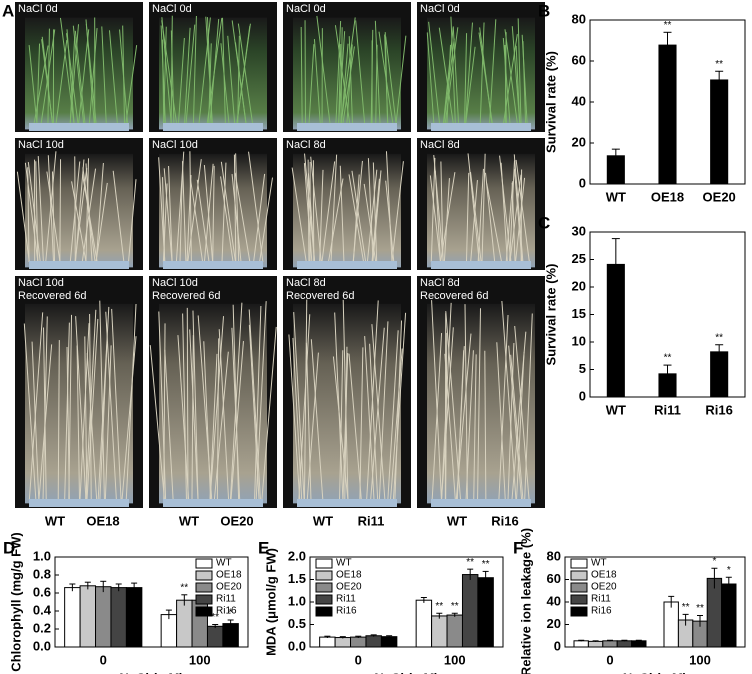 This screenshot has height=674, width=752. Describe the element at coordinates (579, 313) in the screenshot. I see `y-tick-label: 15` at that location.